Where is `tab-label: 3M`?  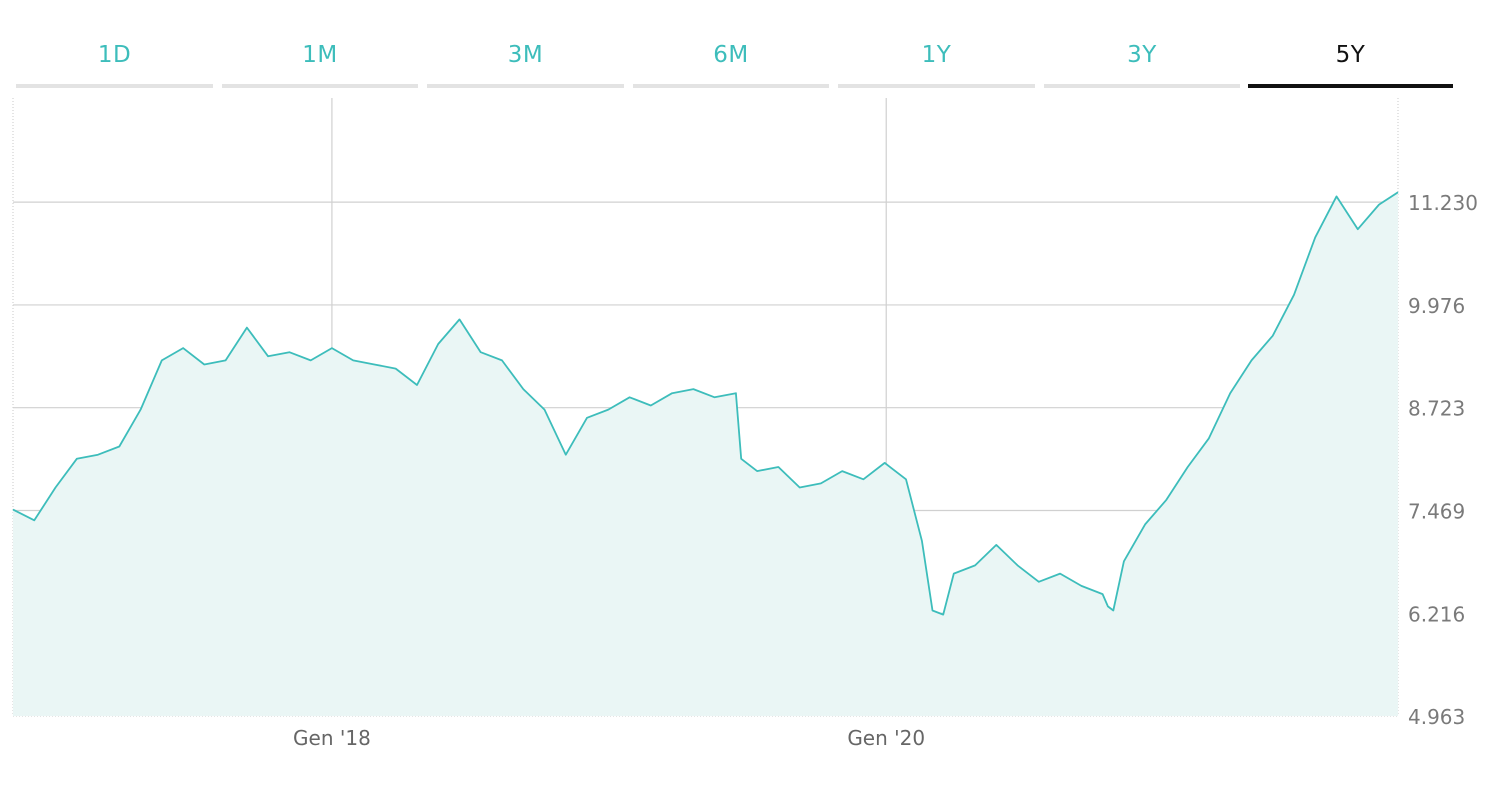 tab-label: 3M is located at coordinates (525, 55).